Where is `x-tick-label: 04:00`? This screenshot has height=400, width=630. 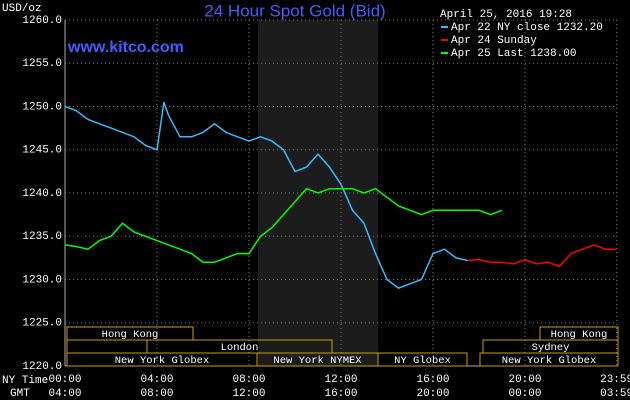
x-tick-label: 04:00 is located at coordinates (156, 380).